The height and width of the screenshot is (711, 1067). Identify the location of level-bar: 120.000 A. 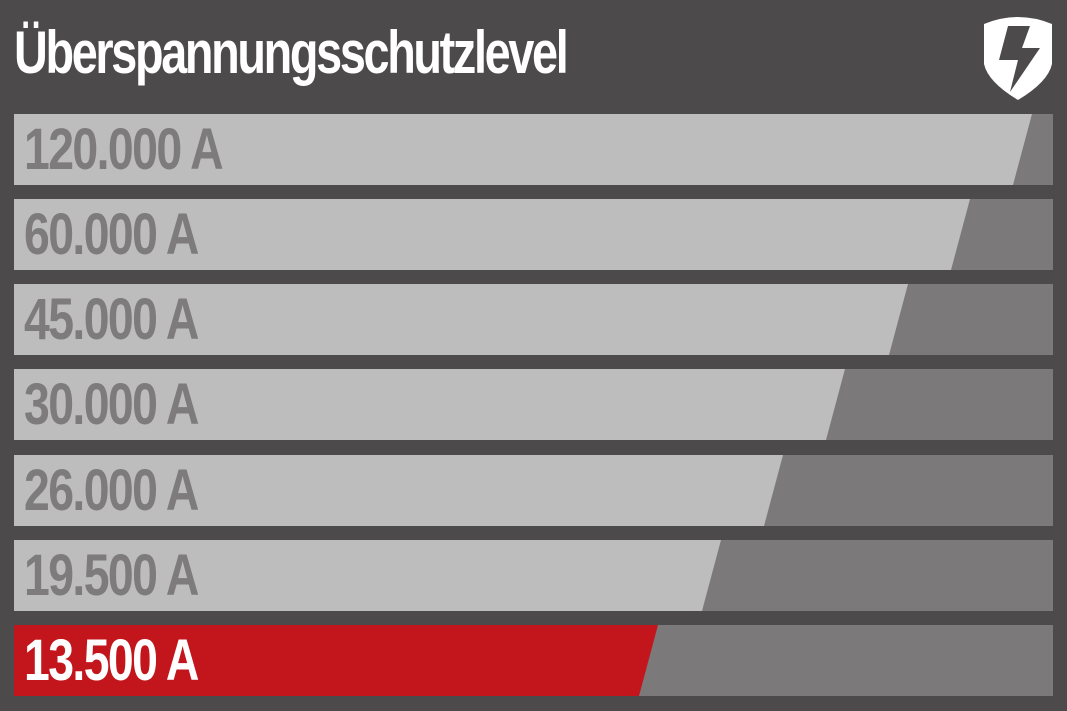
(533, 149).